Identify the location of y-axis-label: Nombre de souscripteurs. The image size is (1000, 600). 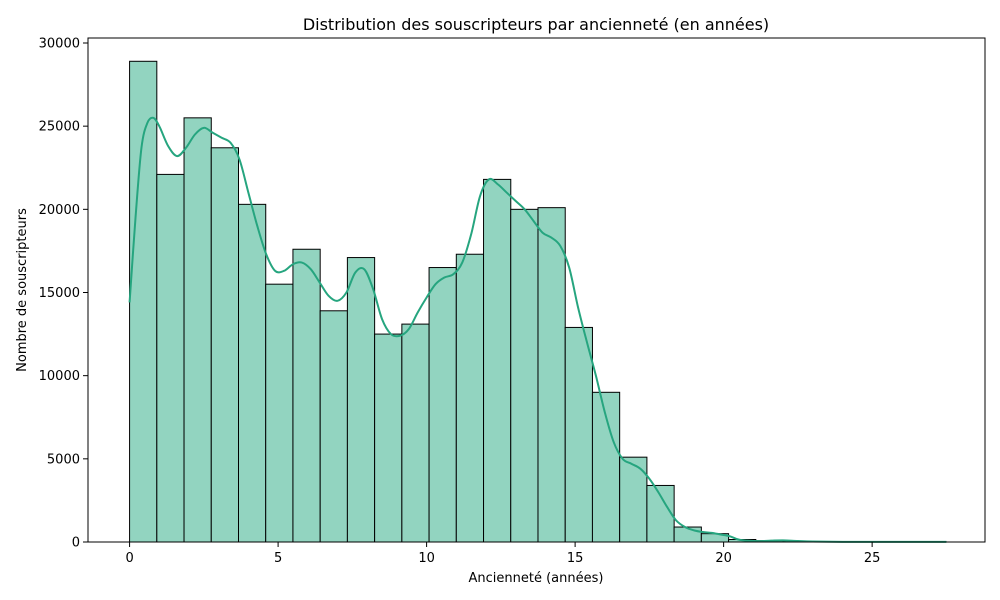
(22, 290).